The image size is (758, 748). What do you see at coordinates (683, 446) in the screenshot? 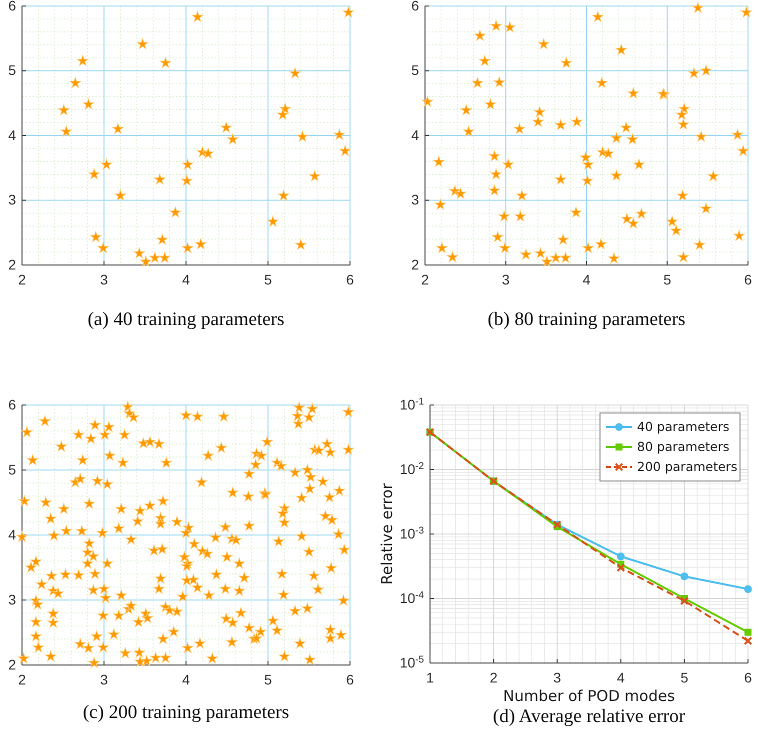
I see `legend-label: 80 parameters` at bounding box center [683, 446].